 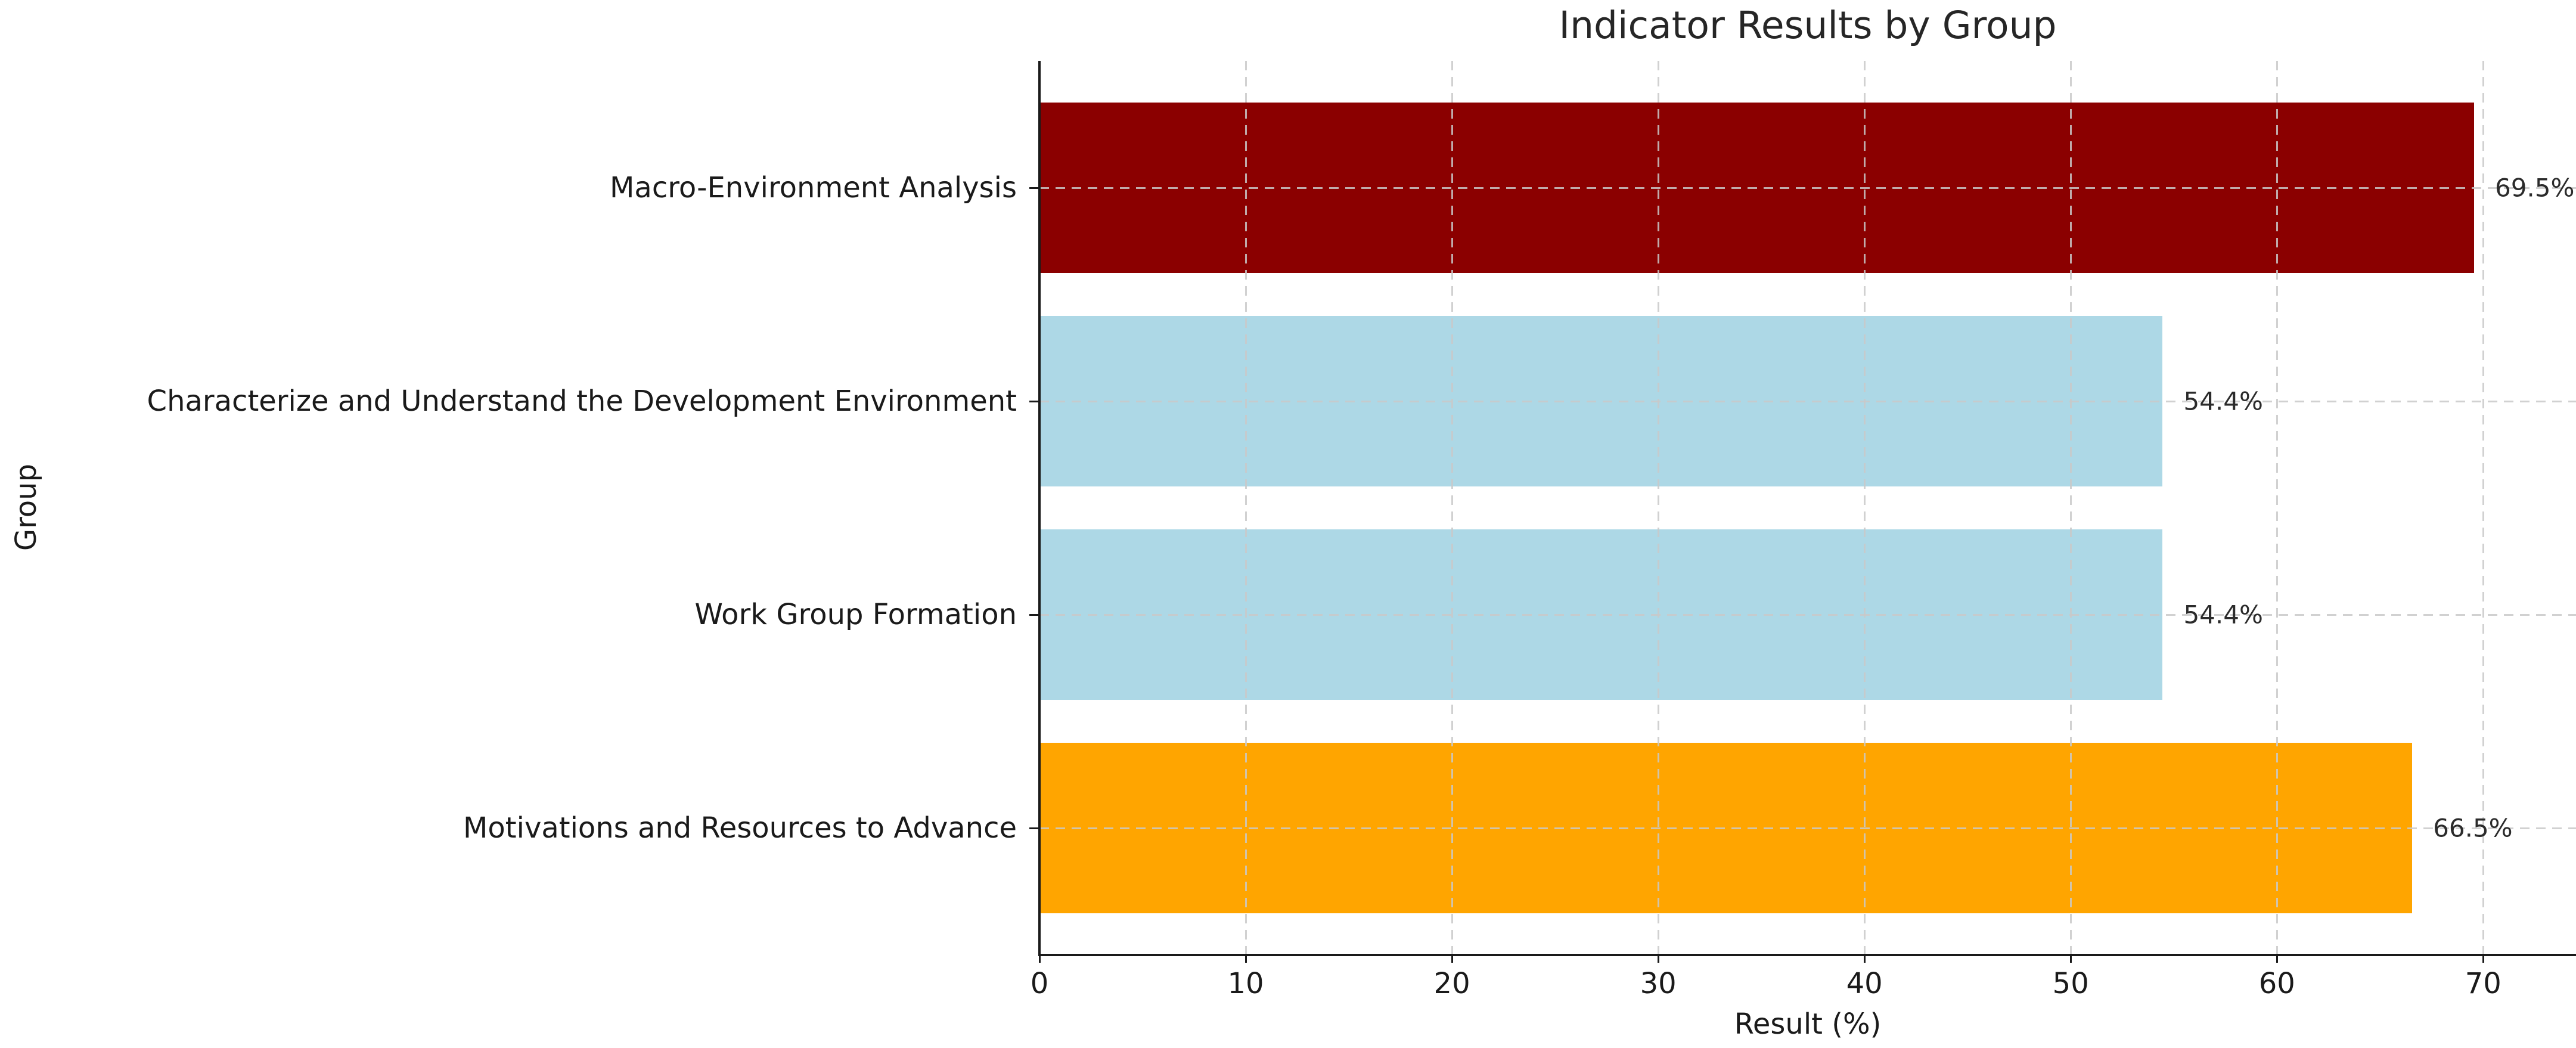 I want to click on x-tick-label: 30, so click(x=1659, y=983).